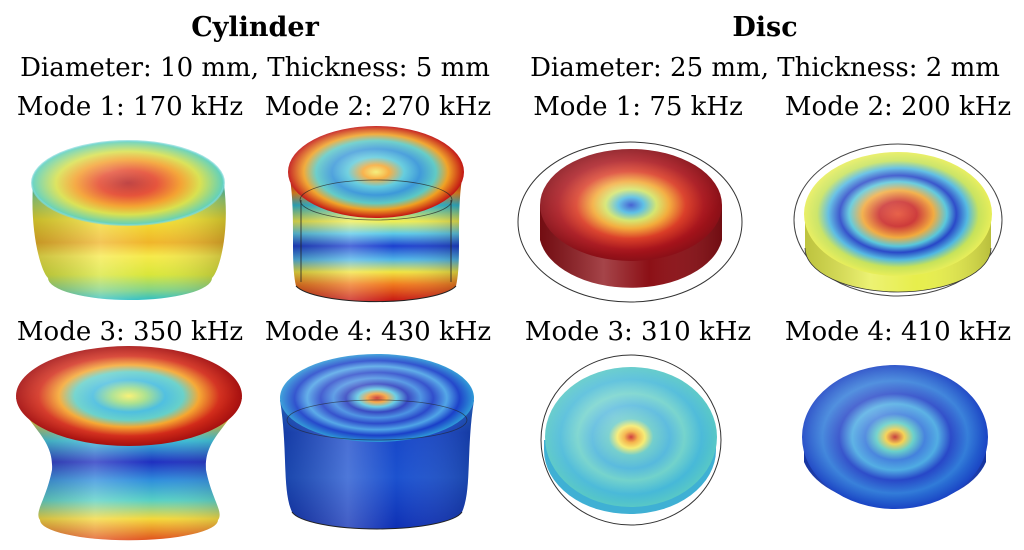 The image size is (1024, 550). What do you see at coordinates (765, 68) in the screenshot?
I see `disc-dimensions: Diameter: 25 mm, Thickness: 2 mm` at bounding box center [765, 68].